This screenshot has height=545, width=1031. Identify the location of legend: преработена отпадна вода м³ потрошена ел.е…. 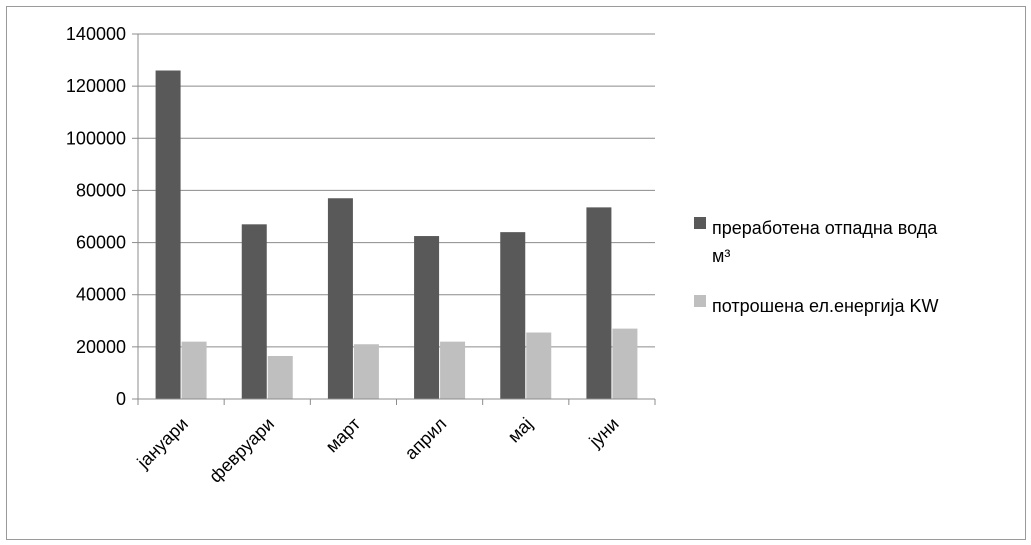
(816, 266).